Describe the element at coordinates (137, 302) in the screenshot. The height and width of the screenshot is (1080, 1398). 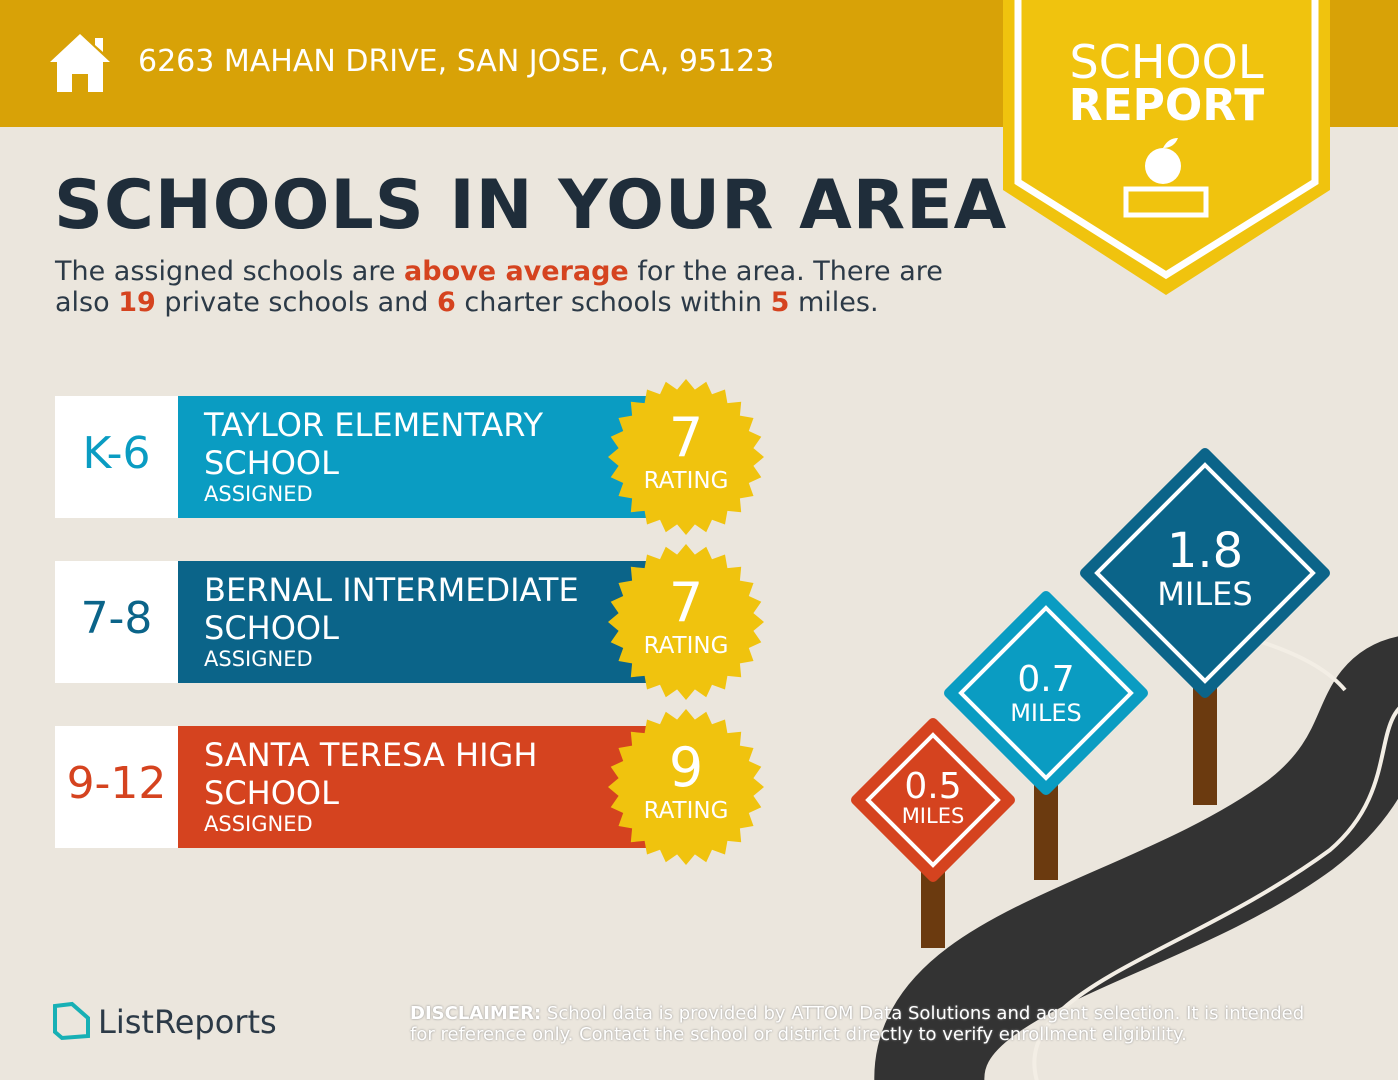
I see `summary-highlight: 19` at that location.